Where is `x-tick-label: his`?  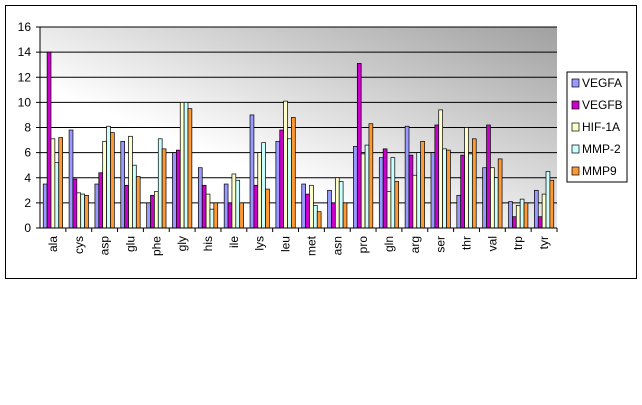 x-tick-label: his is located at coordinates (208, 243).